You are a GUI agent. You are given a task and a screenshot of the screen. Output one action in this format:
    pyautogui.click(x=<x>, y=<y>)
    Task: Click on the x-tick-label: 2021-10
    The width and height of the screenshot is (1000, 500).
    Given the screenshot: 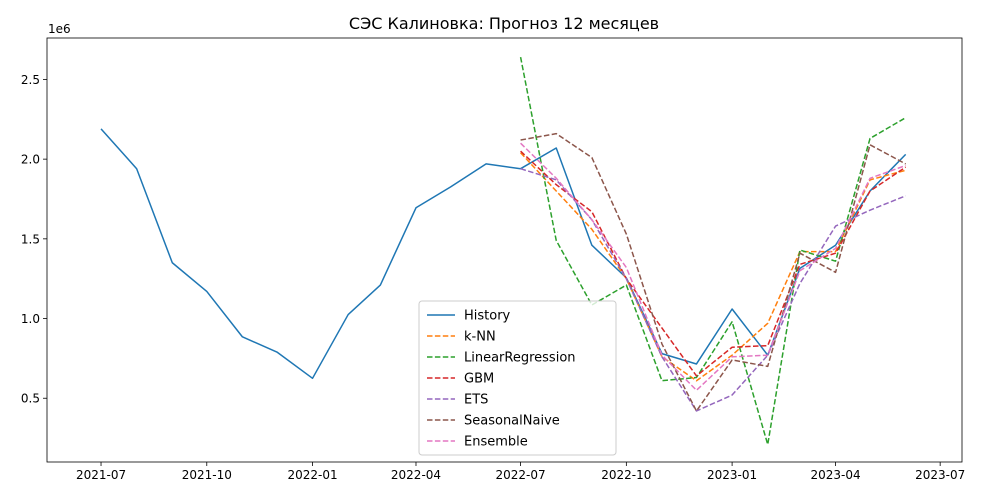 What is the action you would take?
    pyautogui.click(x=207, y=475)
    